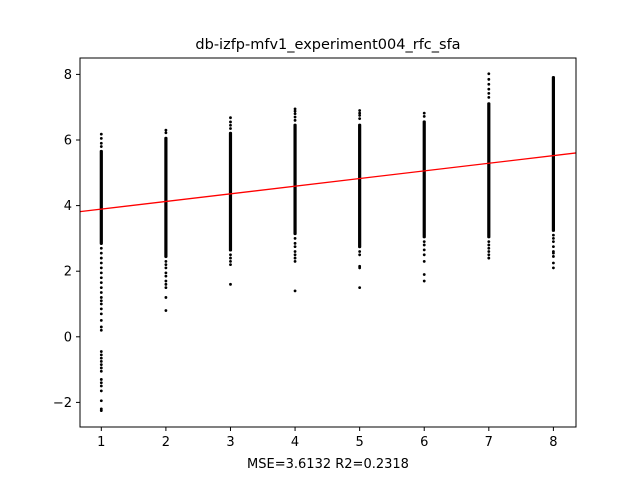  What do you see at coordinates (360, 442) in the screenshot?
I see `x-tick-label-5: 5` at bounding box center [360, 442].